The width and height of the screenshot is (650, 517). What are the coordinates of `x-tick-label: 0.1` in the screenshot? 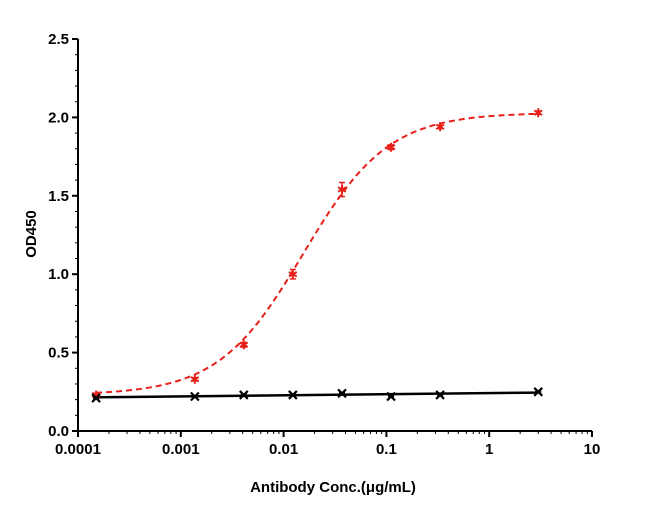 It's located at (386, 449).